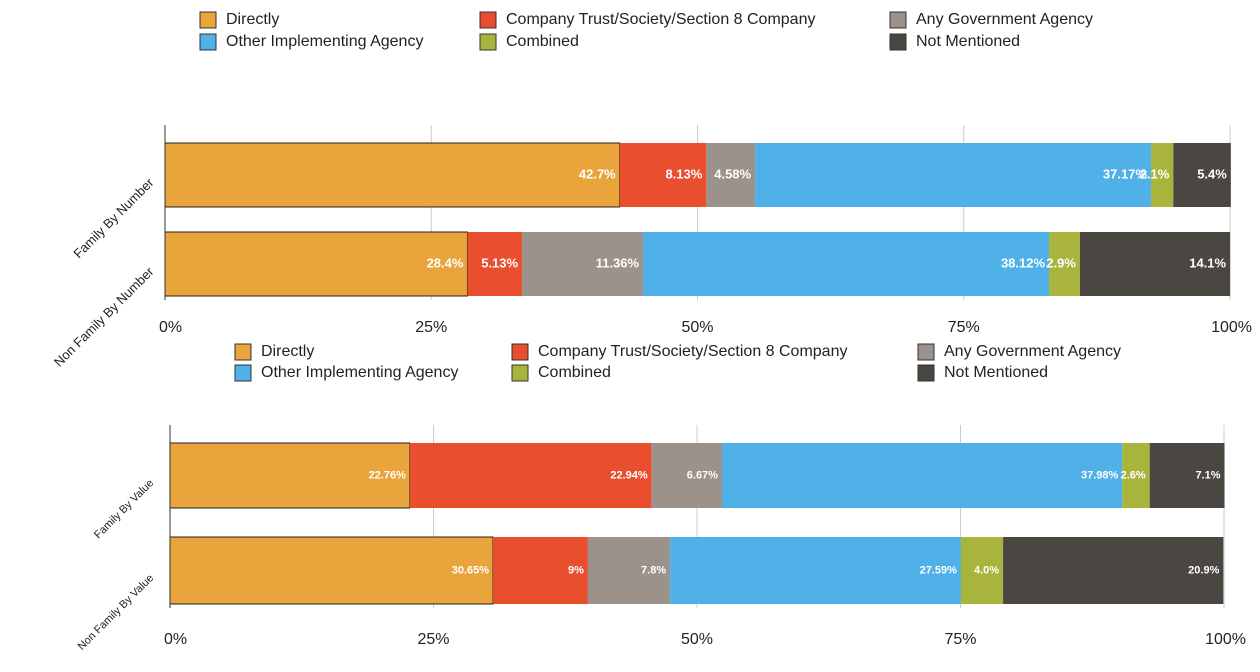  Describe the element at coordinates (113, 217) in the screenshot. I see `category-label: Family By Number` at that location.